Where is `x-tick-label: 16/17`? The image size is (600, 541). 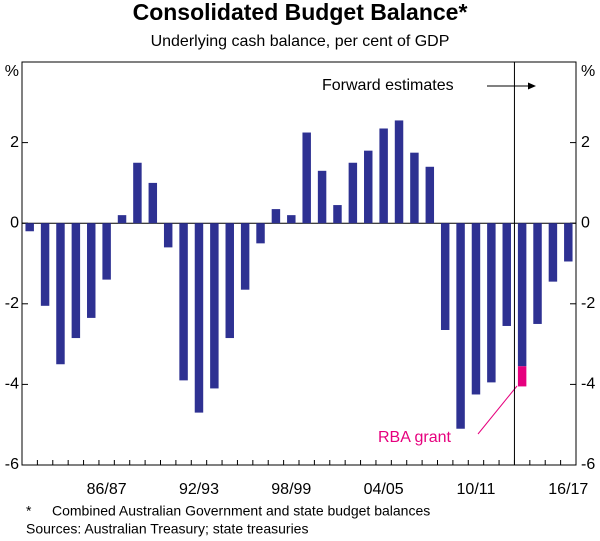
x-tick-label: 16/17 is located at coordinates (568, 489).